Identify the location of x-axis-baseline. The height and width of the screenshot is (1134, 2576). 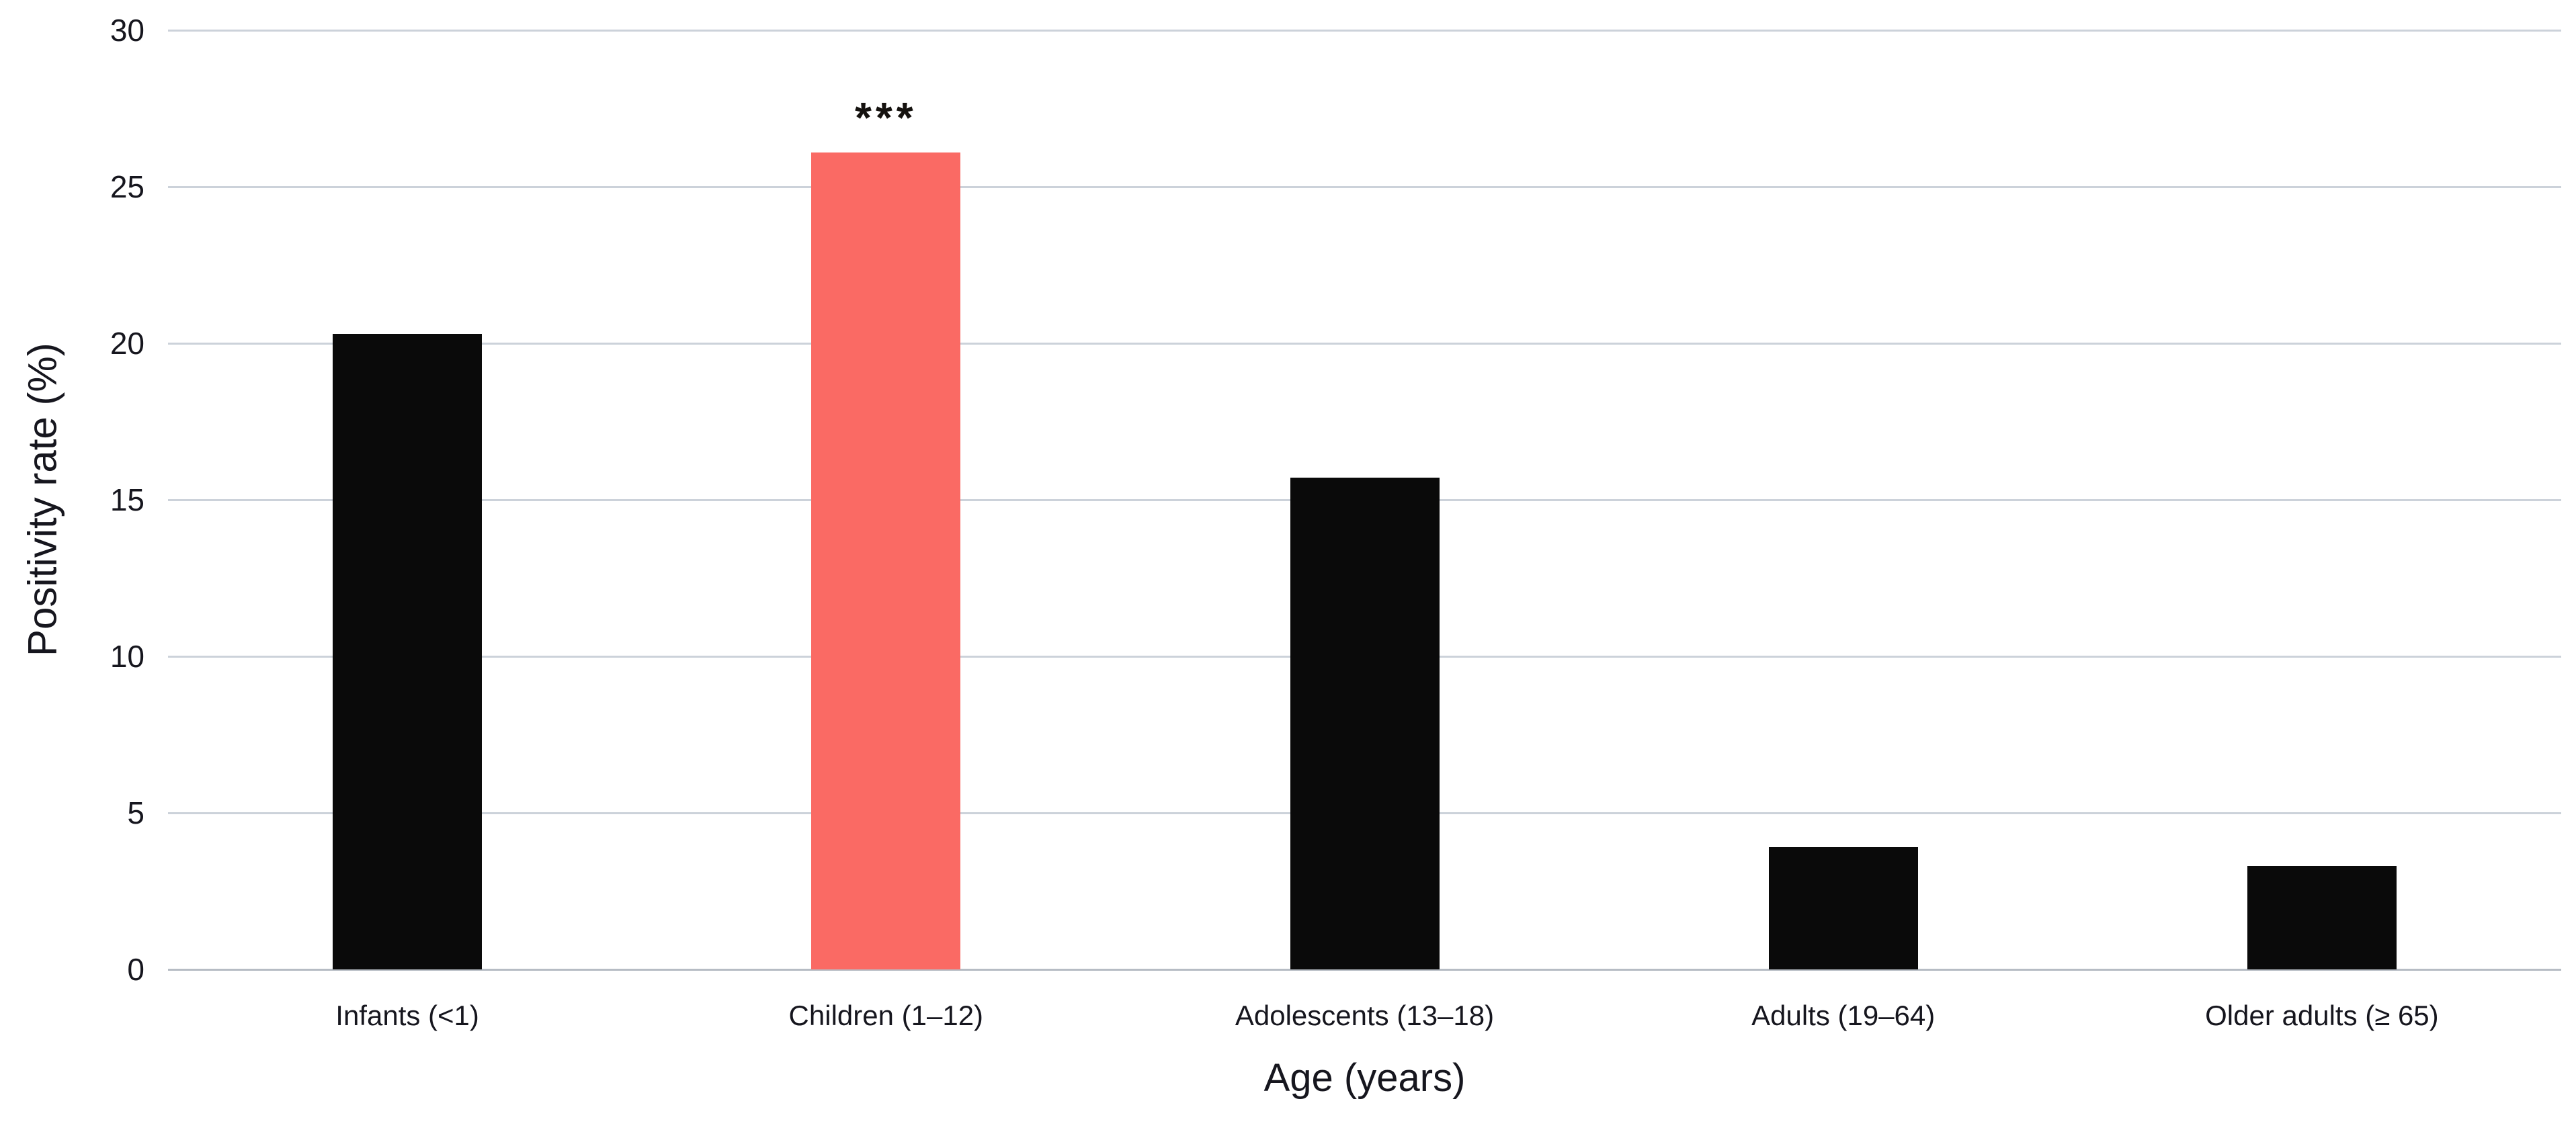
(1364, 969).